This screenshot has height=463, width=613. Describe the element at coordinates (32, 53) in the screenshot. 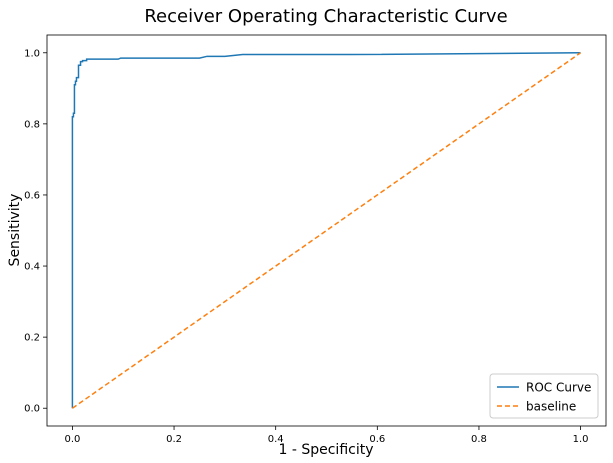

I see `y-tick-label: 1.0` at that location.